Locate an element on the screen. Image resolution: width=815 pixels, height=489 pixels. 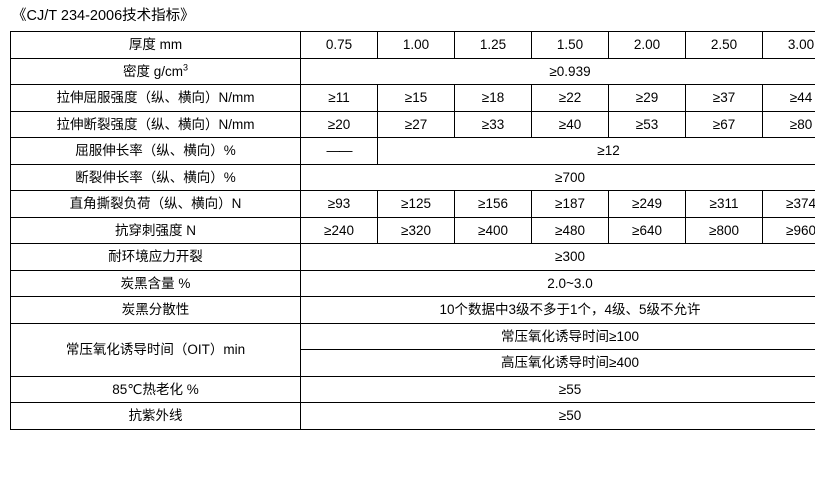
row-value: ≥40 is located at coordinates (570, 124).